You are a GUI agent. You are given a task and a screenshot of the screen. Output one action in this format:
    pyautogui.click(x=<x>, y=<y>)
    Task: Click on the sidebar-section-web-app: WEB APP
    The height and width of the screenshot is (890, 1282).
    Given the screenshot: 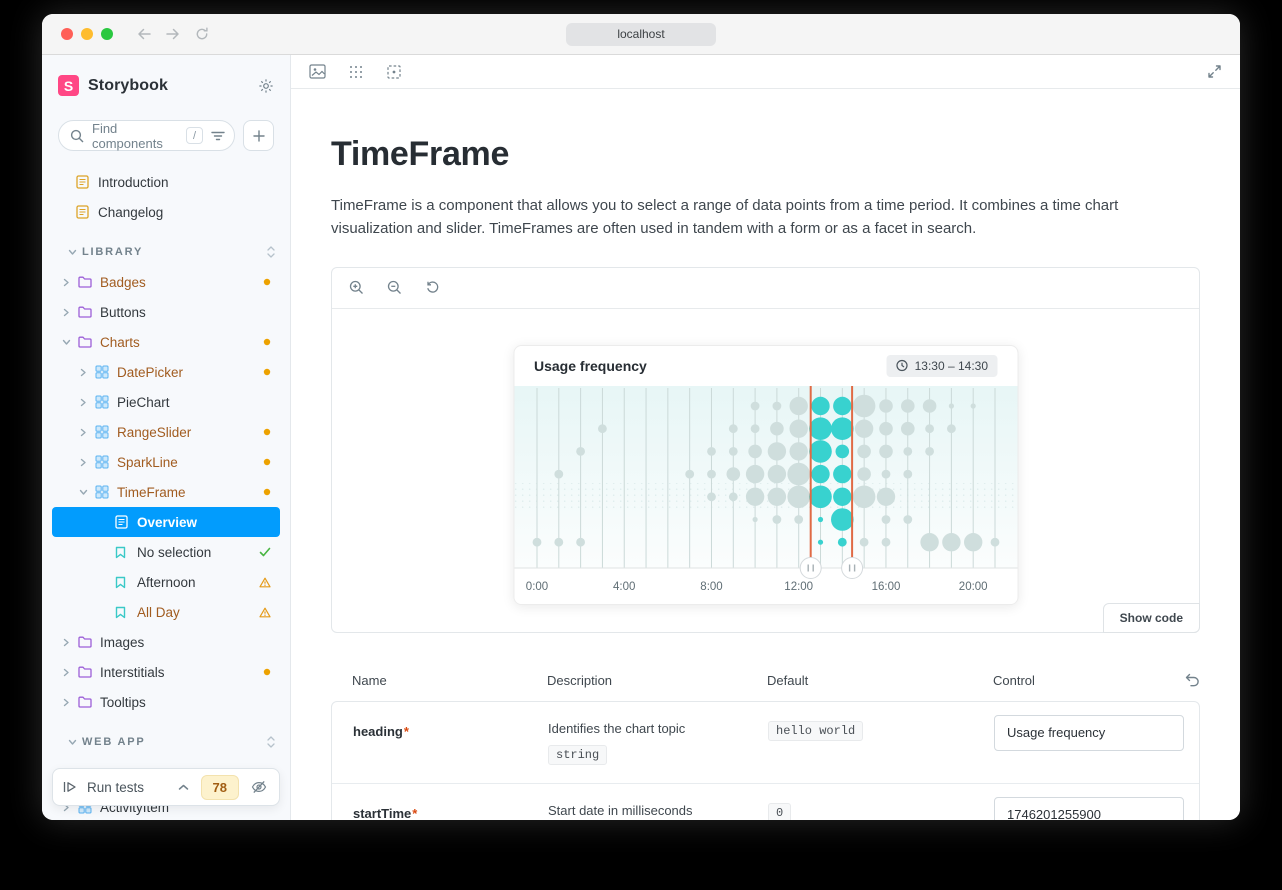 What is the action you would take?
    pyautogui.click(x=166, y=742)
    